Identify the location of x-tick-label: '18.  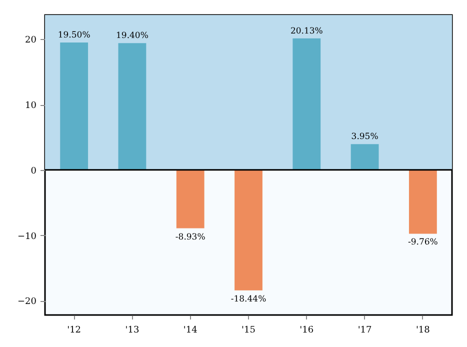
(423, 331).